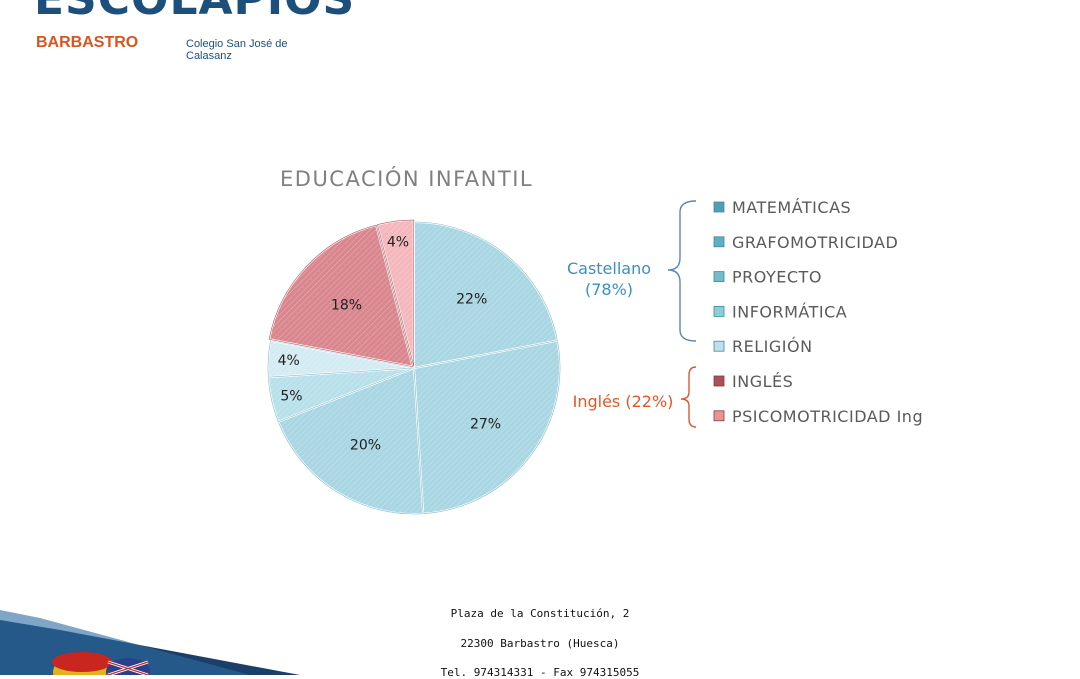 The image size is (1080, 679). I want to click on ingles-bracket, so click(688, 397).